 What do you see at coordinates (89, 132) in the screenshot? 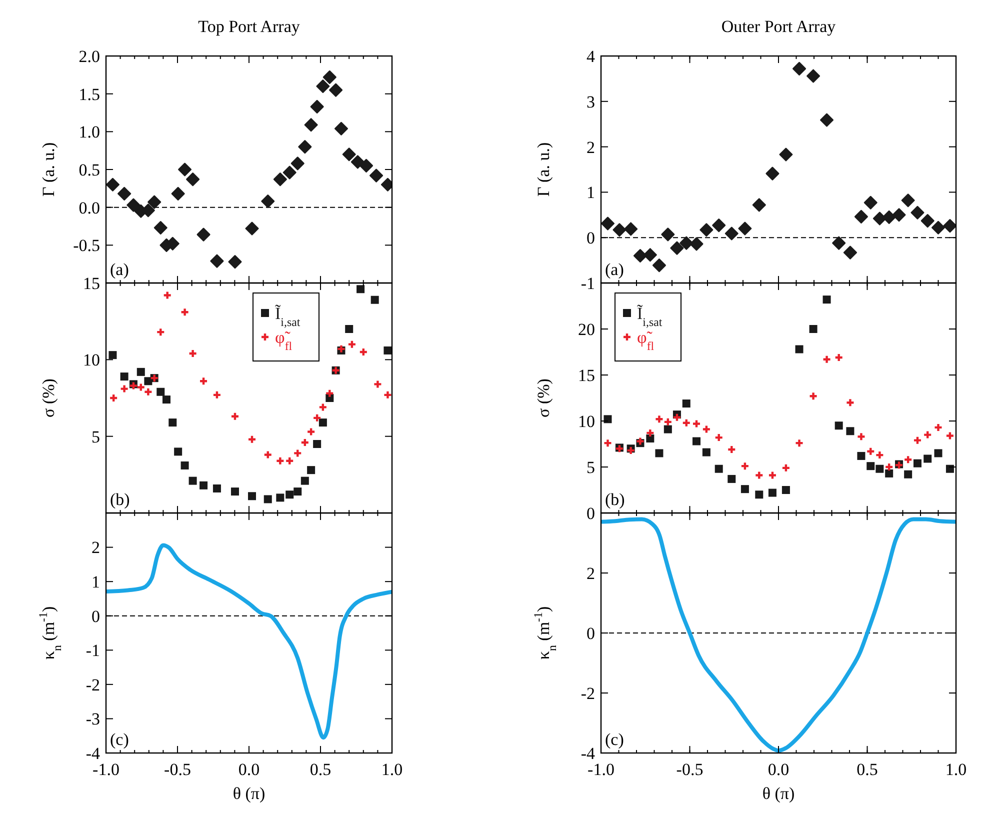
I see `y-tick-label: 1.0` at bounding box center [89, 132].